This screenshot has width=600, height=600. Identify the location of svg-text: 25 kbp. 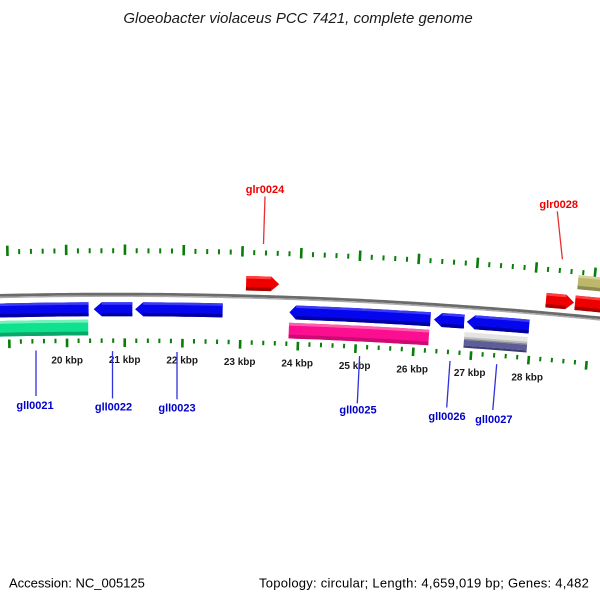
(355, 366).